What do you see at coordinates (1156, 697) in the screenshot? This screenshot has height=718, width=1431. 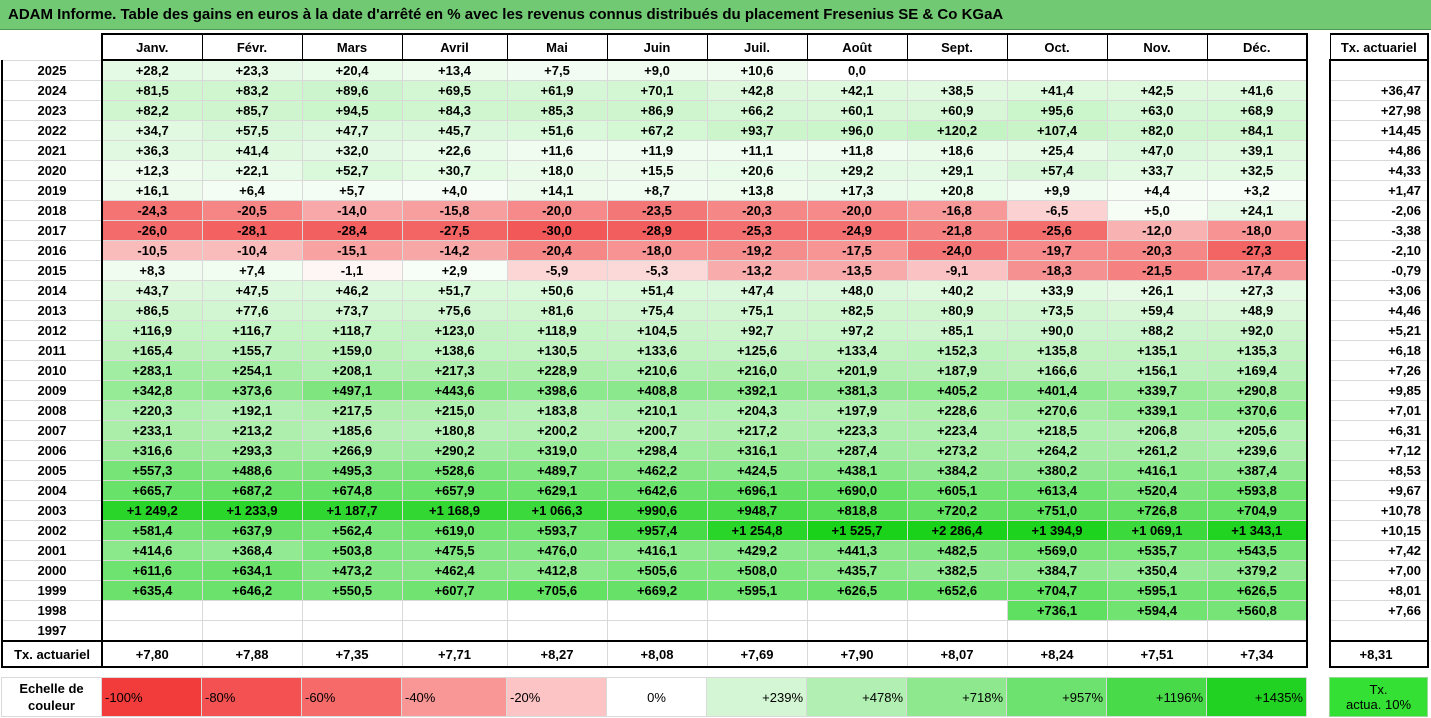 I see `legend-swatch: +1196%` at bounding box center [1156, 697].